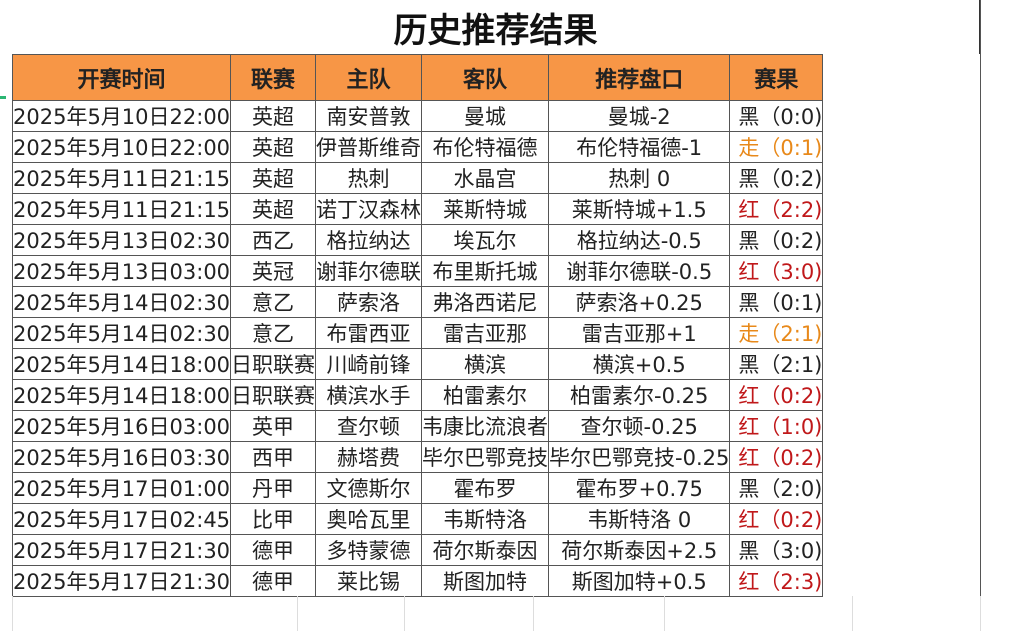  What do you see at coordinates (485, 550) in the screenshot?
I see `cell-away: 荷尔斯泰因` at bounding box center [485, 550].